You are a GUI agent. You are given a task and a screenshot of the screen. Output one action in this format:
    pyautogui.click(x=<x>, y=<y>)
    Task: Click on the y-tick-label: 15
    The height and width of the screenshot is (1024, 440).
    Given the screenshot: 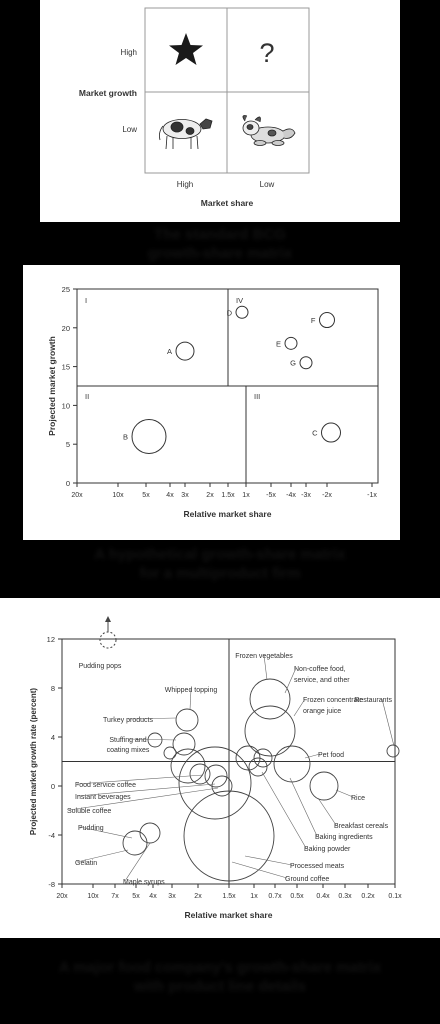 What is the action you would take?
    pyautogui.click(x=66, y=367)
    